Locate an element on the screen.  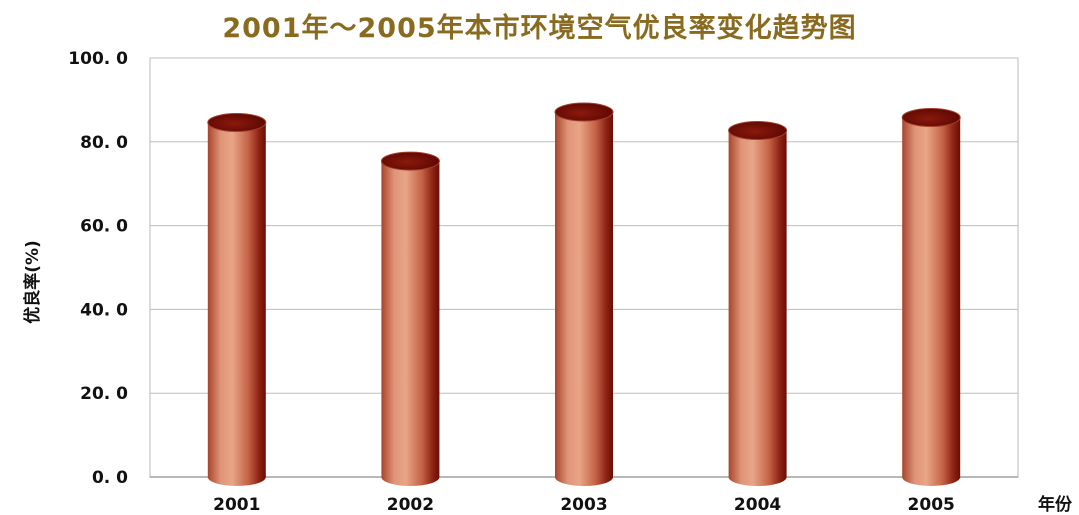
bar-2005 is located at coordinates (931, 296).